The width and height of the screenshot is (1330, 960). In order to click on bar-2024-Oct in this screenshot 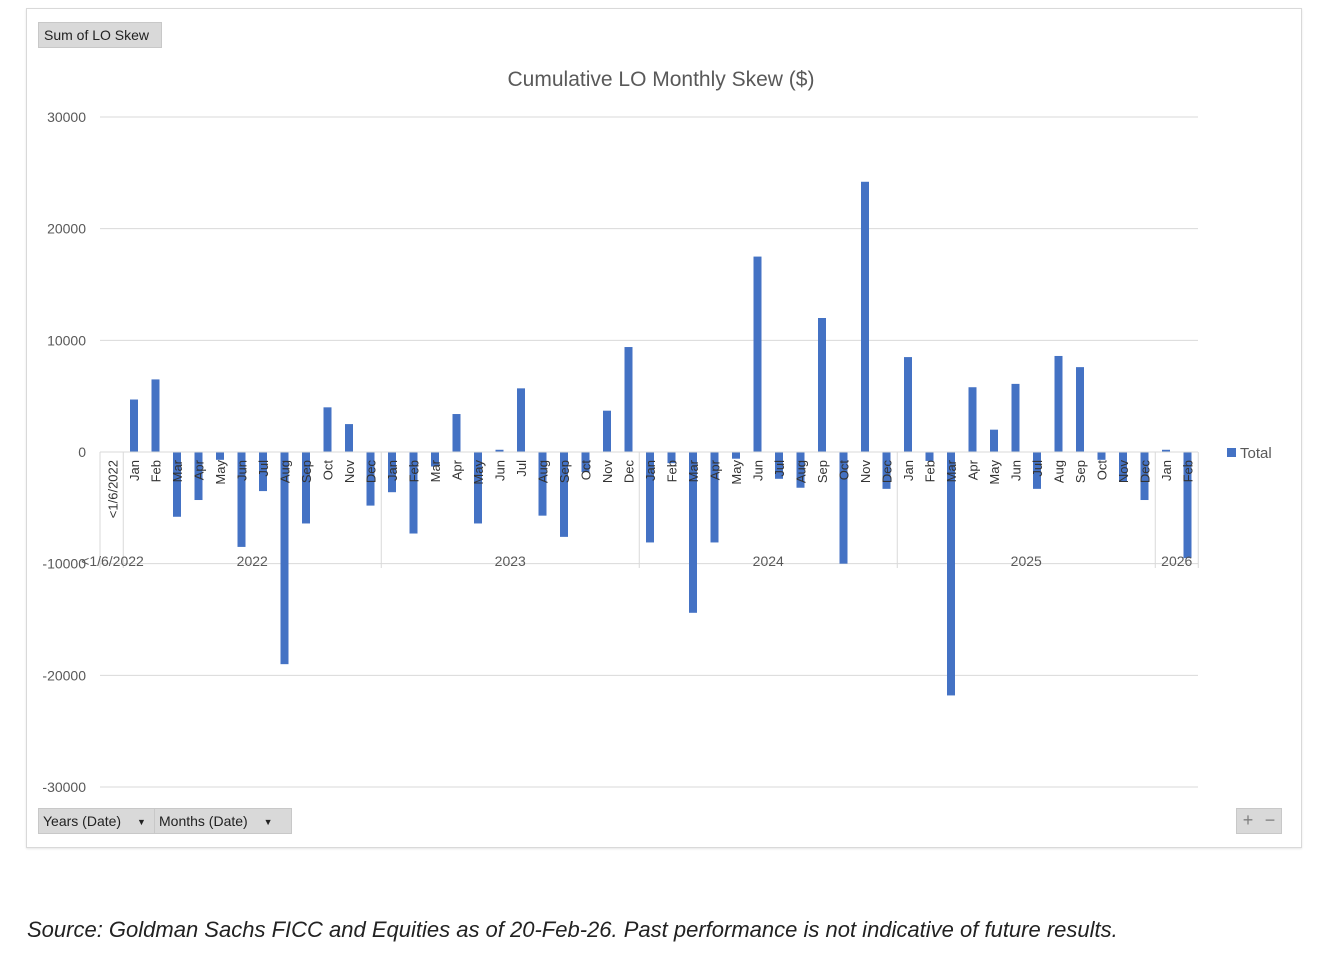, I will do `click(843, 508)`.